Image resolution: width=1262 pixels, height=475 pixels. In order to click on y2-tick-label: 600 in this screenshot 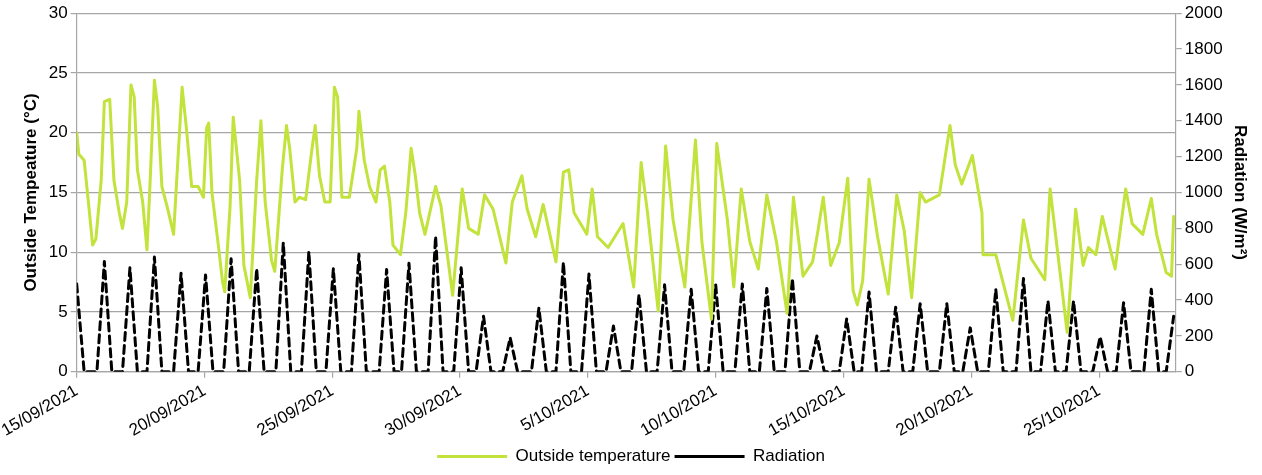, I will do `click(1199, 263)`.